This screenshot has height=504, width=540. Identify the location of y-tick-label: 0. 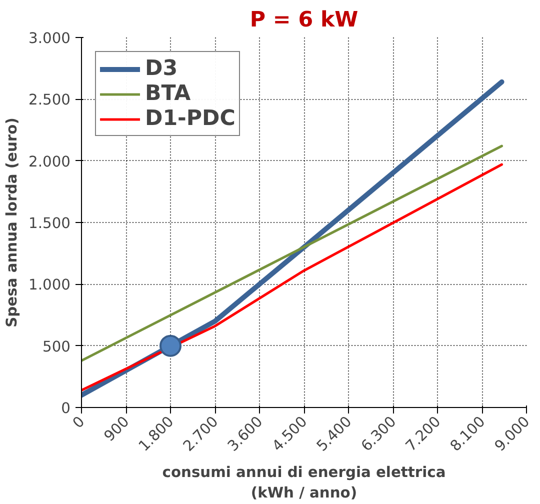
(66, 408).